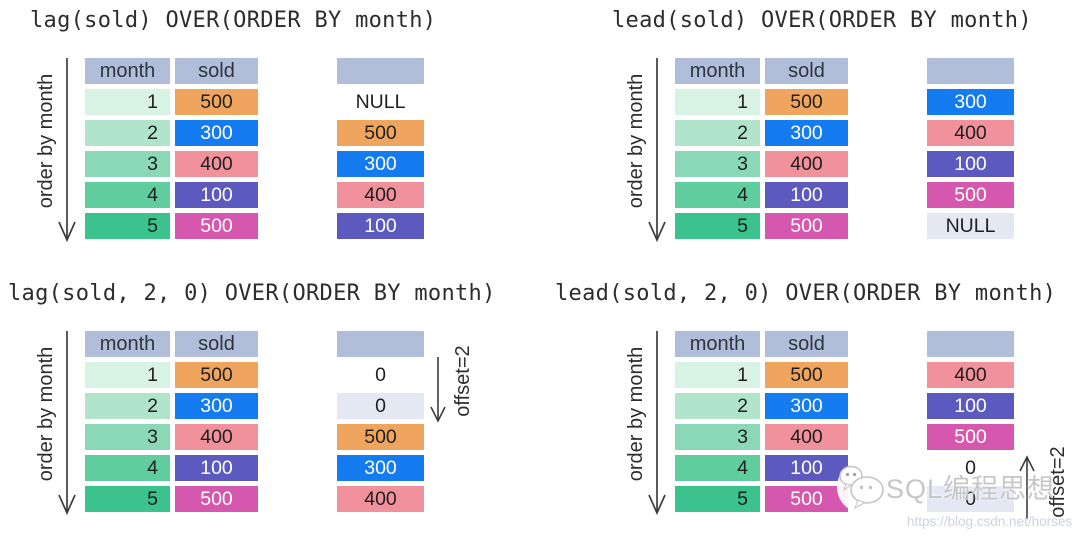 The image size is (1080, 543). I want to click on watermark-brand-text: SQL编程思想, so click(971, 489).